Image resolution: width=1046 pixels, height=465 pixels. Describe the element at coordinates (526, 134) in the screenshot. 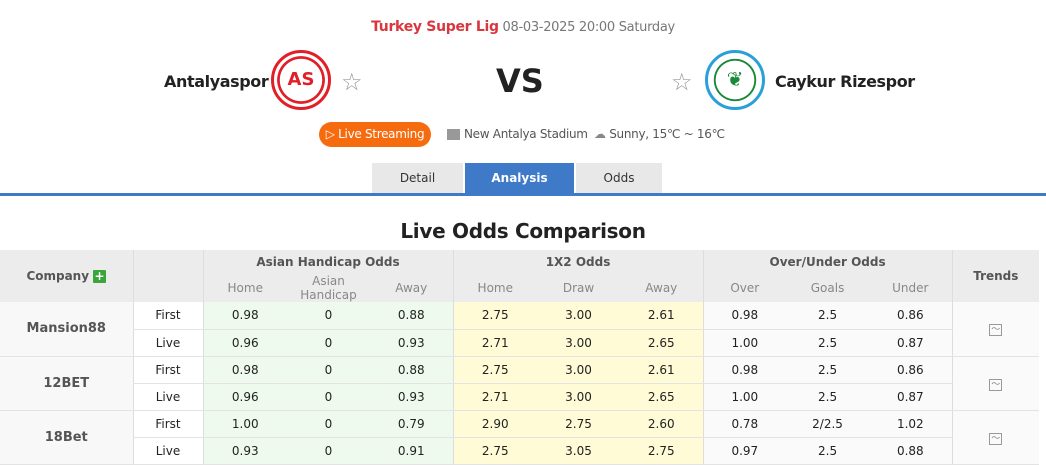

I see `stadium-name: New Antalya Stadium` at that location.